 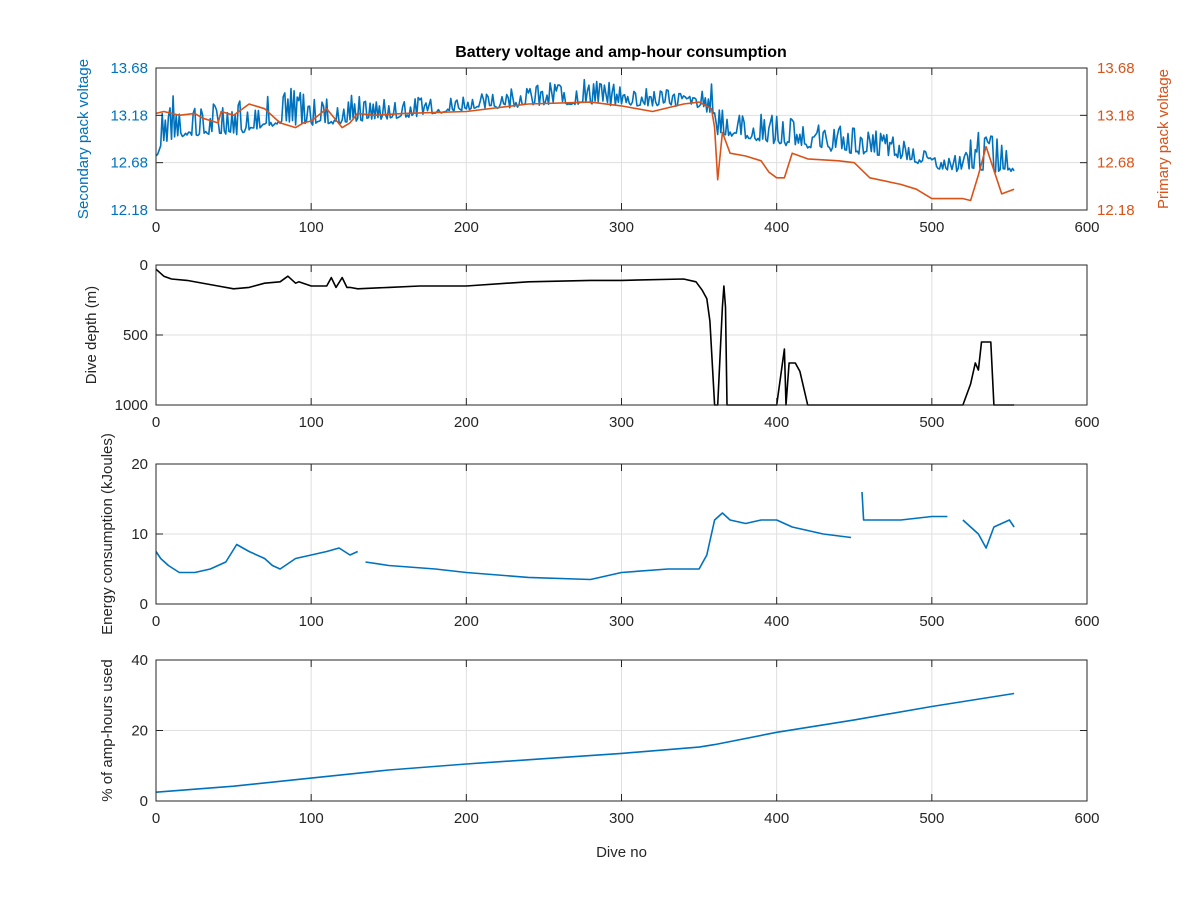 I want to click on y-axis-title: Energy consumption (kJoules), so click(x=107, y=534).